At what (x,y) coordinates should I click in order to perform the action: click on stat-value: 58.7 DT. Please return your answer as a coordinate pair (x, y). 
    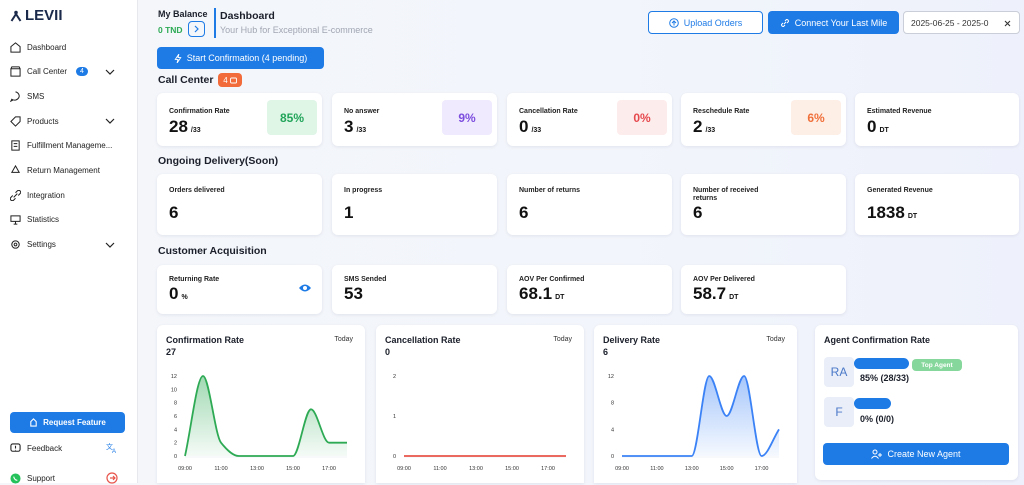
    Looking at the image, I should click on (715, 294).